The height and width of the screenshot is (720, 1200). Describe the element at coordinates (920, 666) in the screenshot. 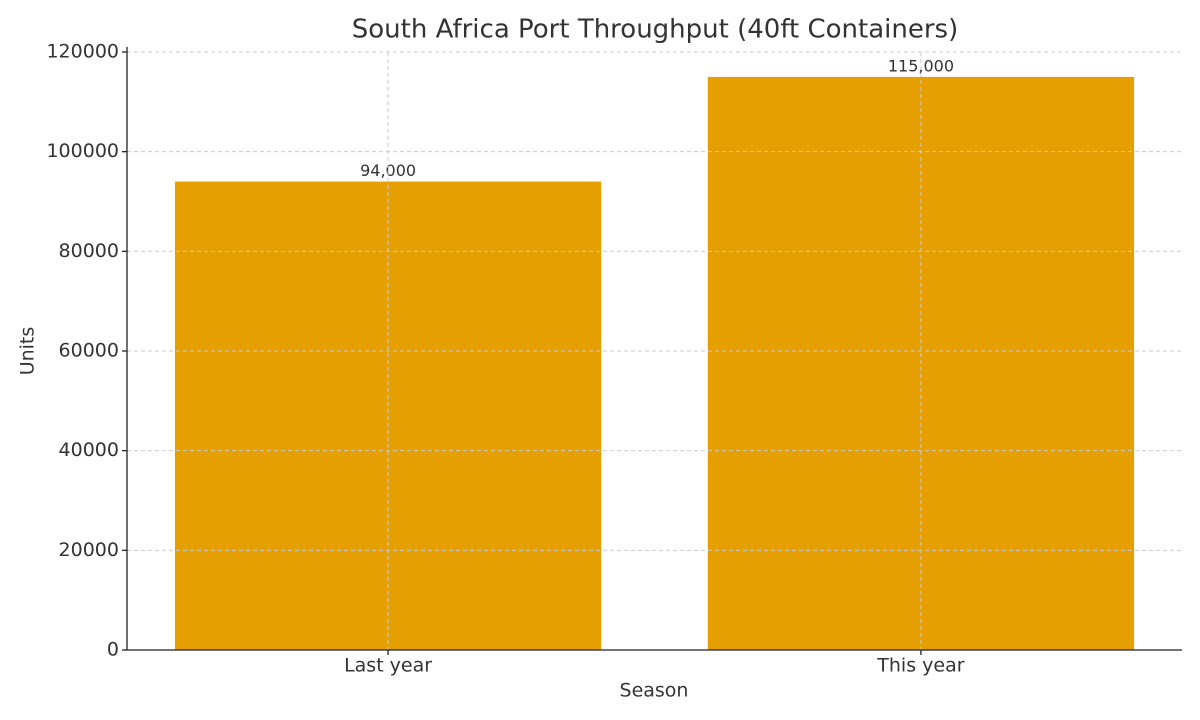

I see `x-tick-label: This year` at that location.